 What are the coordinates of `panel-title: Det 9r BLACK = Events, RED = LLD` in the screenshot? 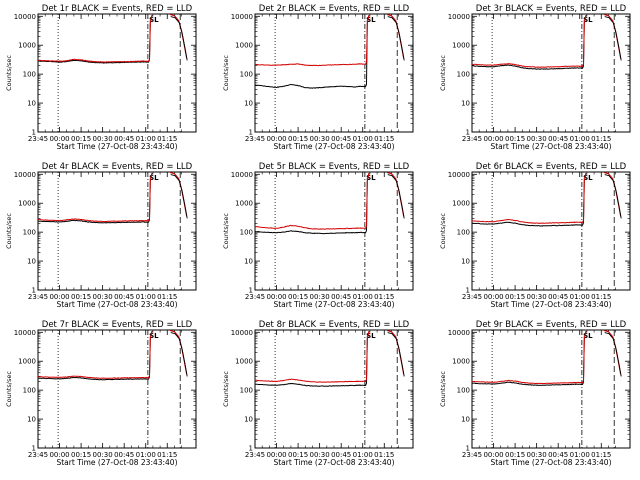 It's located at (551, 325).